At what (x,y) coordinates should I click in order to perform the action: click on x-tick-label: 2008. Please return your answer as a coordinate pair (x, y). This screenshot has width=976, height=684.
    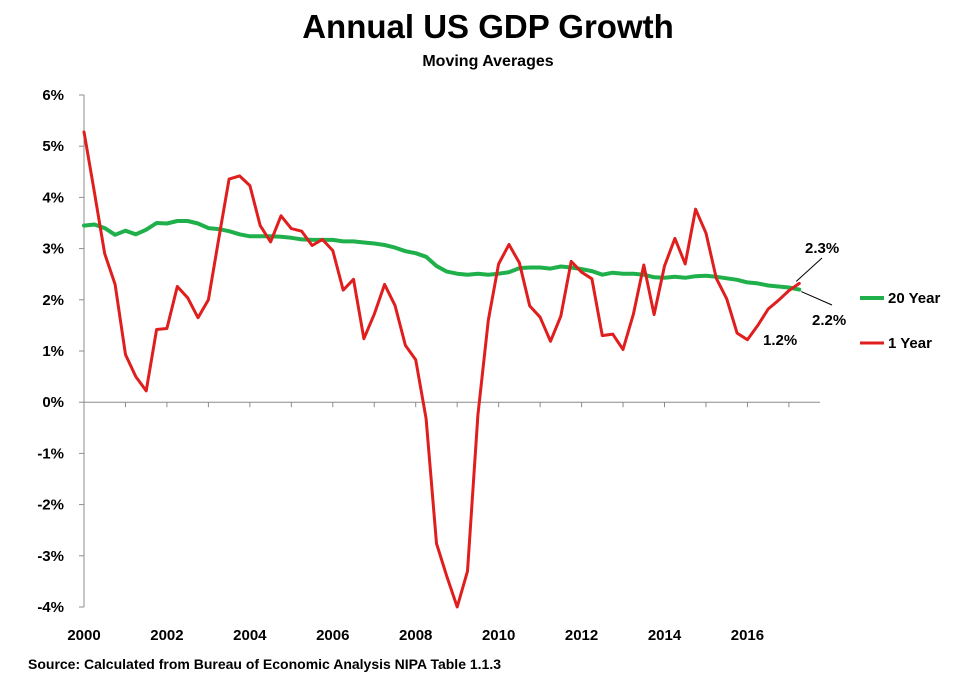
    Looking at the image, I should click on (415, 635).